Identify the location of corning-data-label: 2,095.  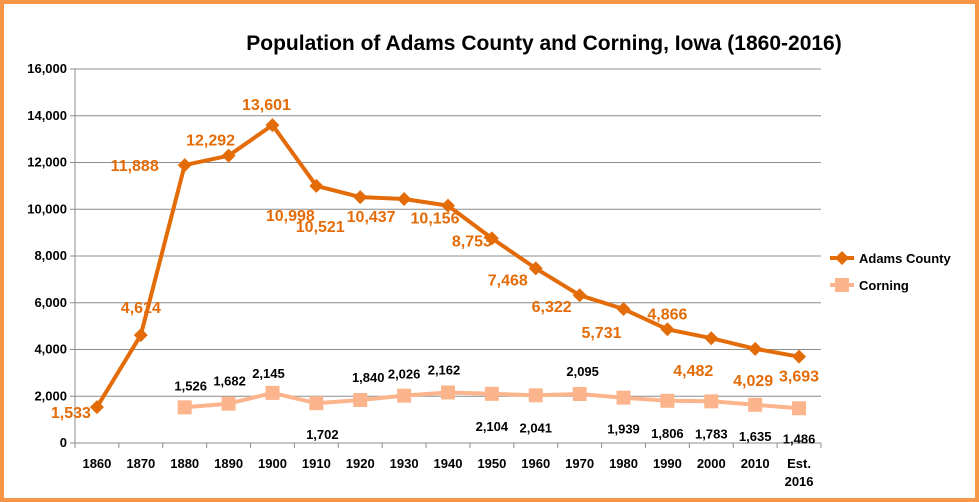
(582, 371).